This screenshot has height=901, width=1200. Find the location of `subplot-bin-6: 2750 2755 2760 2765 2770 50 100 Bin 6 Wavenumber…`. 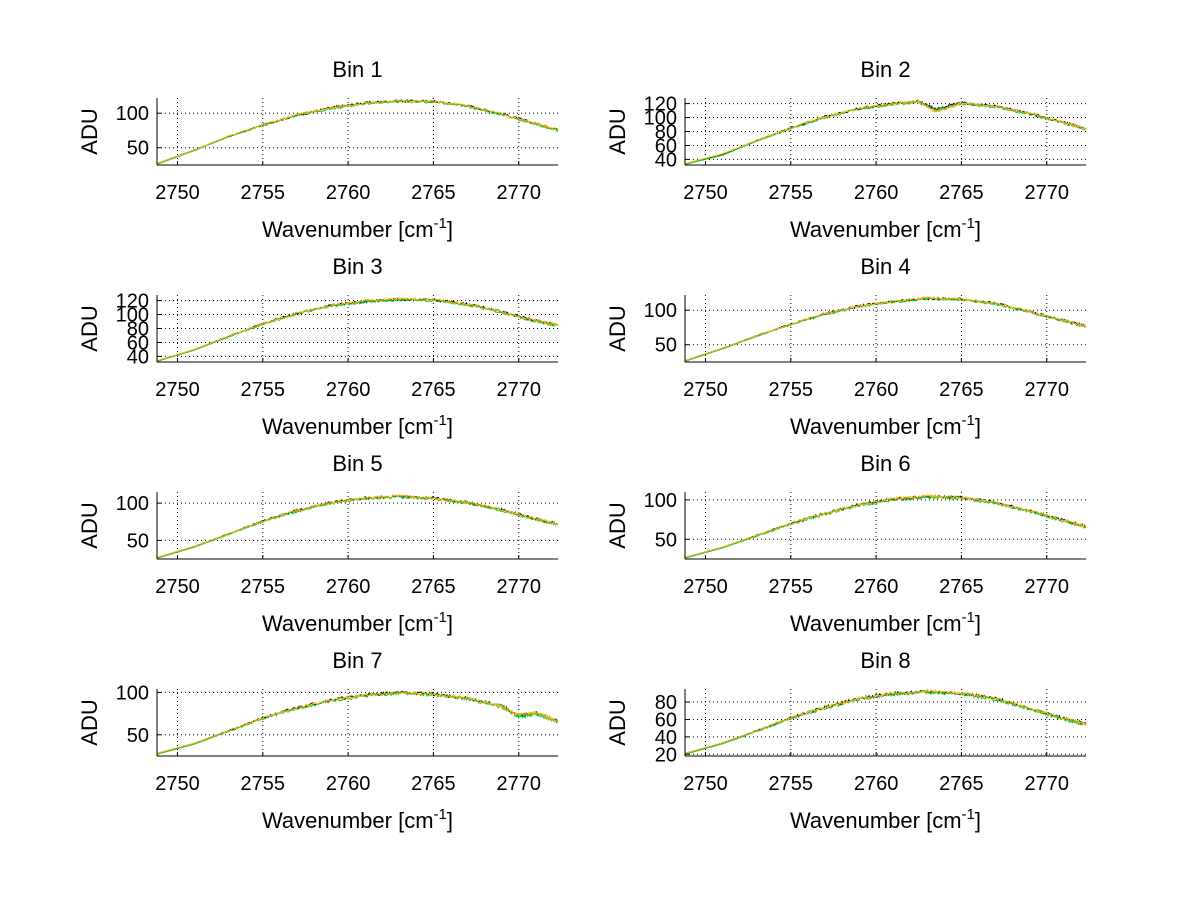

subplot-bin-6: 2750 2755 2760 2765 2770 50 100 Bin 6 Wavenumber… is located at coordinates (846, 543).